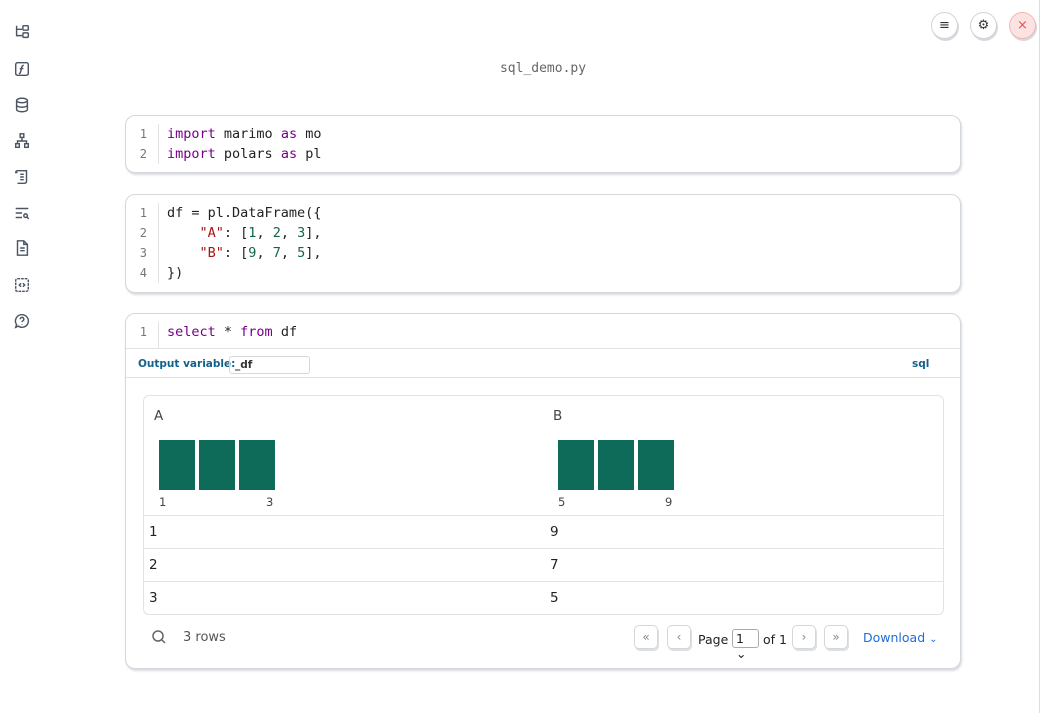 The height and width of the screenshot is (713, 1043). I want to click on search-list-icon, so click(22, 213).